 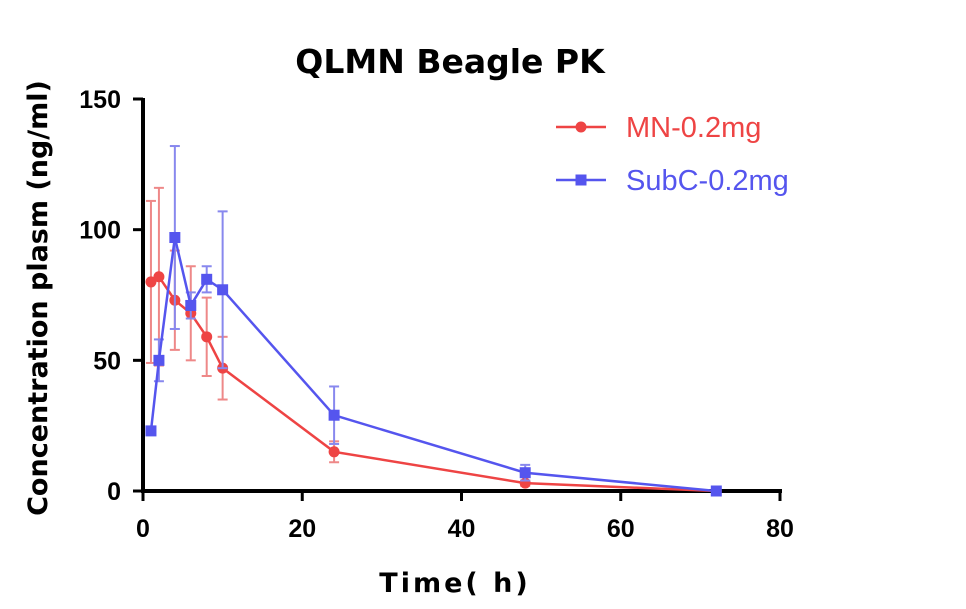 What do you see at coordinates (621, 529) in the screenshot?
I see `x-tick-label: 60` at bounding box center [621, 529].